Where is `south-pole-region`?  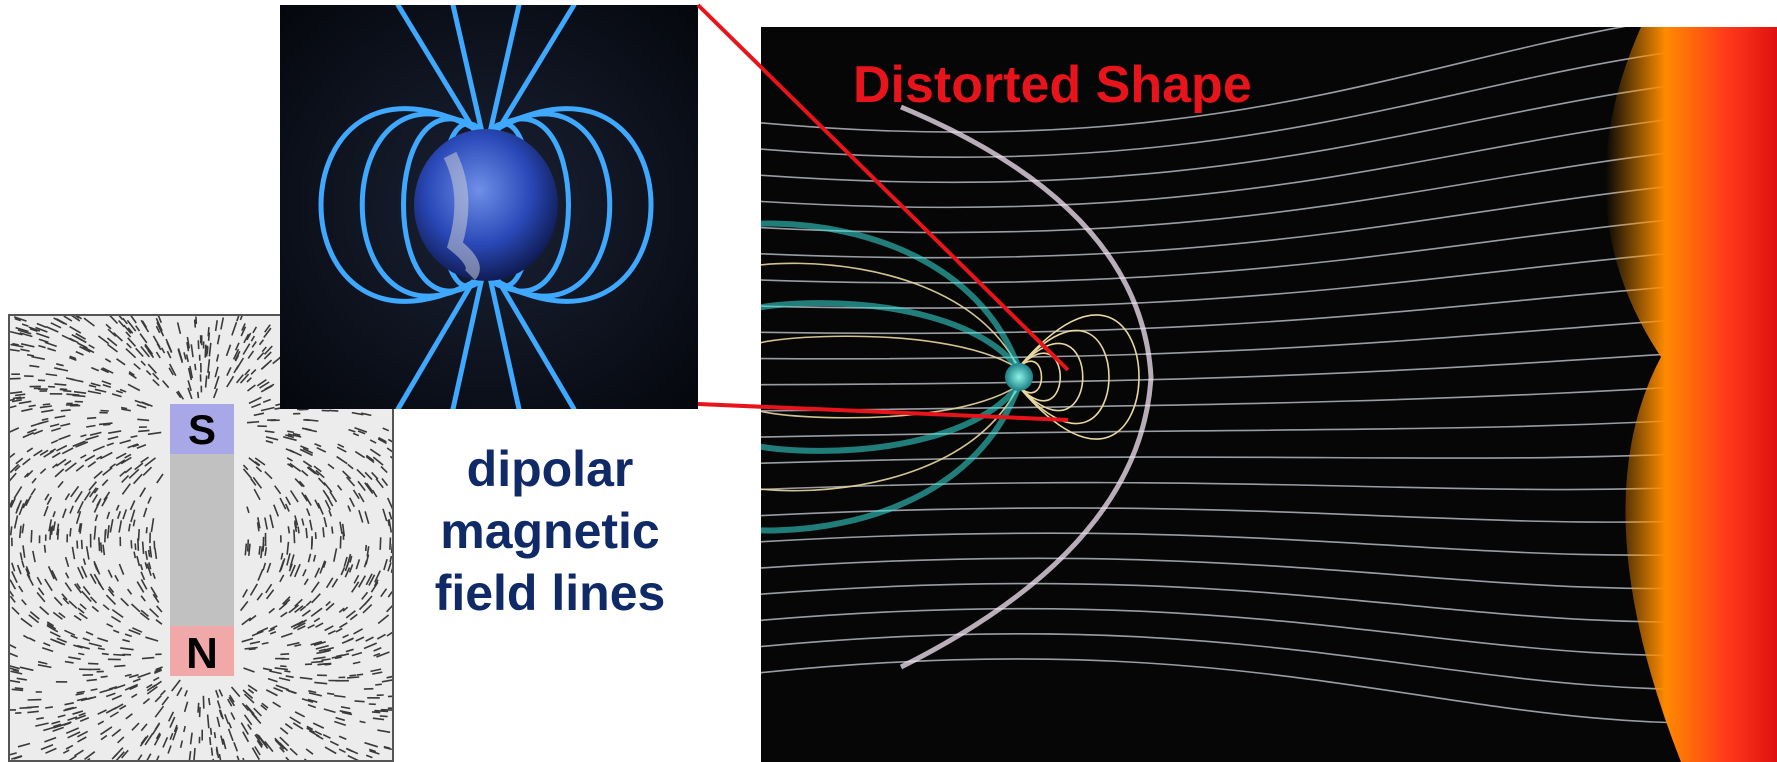 south-pole-region is located at coordinates (202, 429).